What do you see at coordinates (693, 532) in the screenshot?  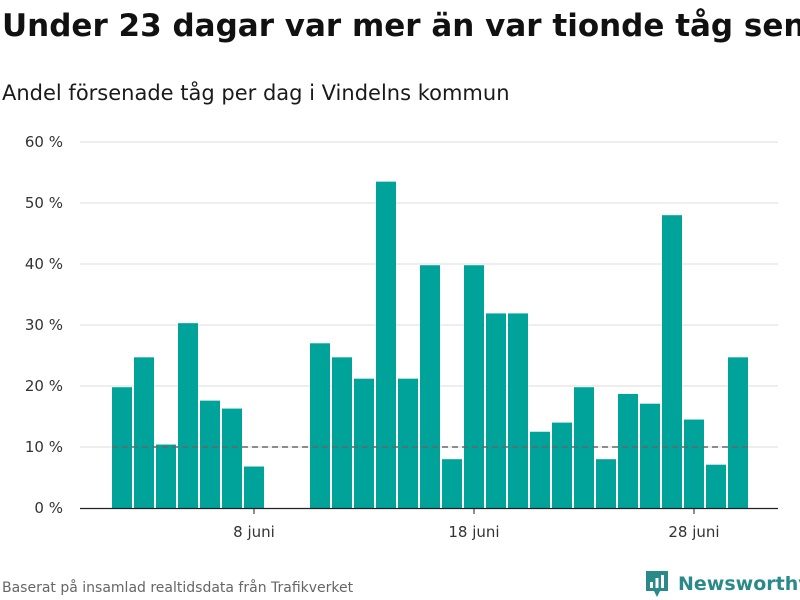 I see `x-tick-label: 28 juni` at bounding box center [693, 532].